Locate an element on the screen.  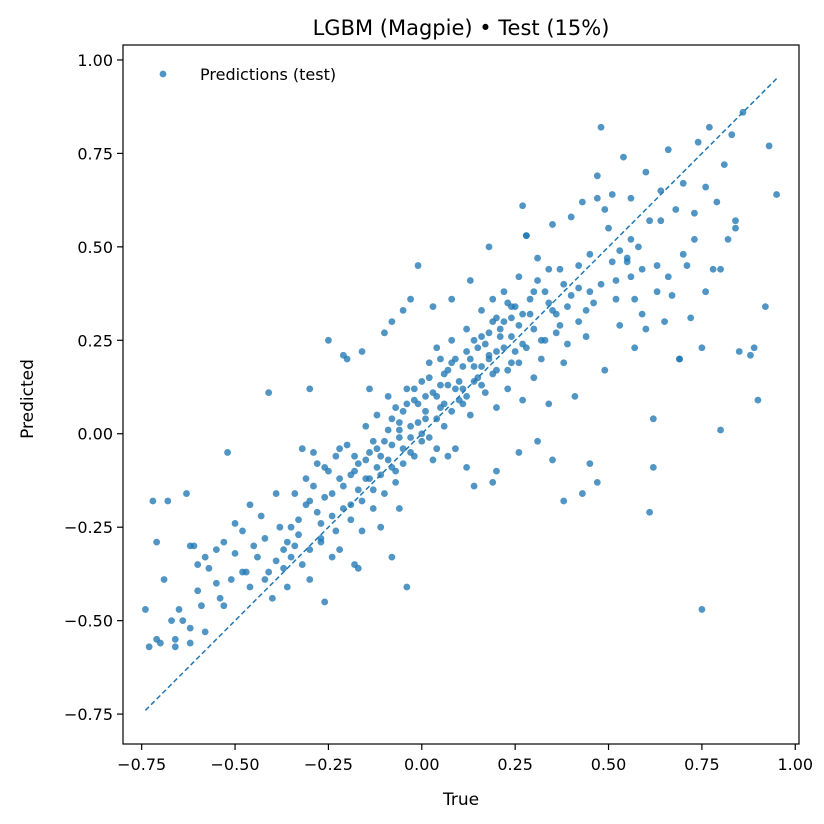
legend: Predictions (test) is located at coordinates (247, 74).